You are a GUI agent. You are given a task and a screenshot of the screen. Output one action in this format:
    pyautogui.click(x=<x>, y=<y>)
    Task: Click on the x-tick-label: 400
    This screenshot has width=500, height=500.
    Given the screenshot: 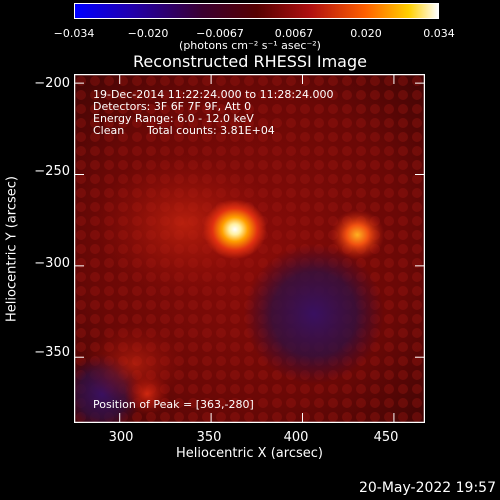 What is the action you would take?
    pyautogui.click(x=296, y=437)
    